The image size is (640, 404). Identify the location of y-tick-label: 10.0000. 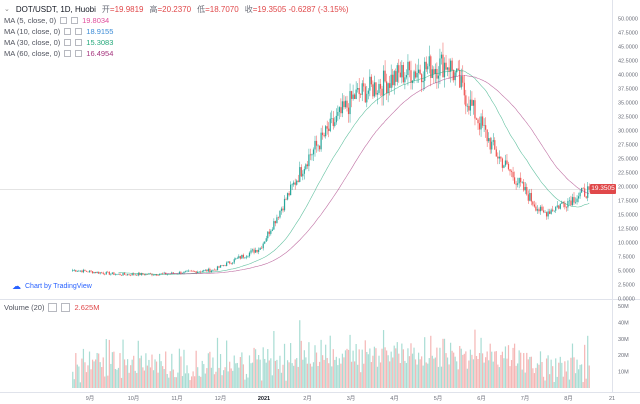
(628, 244).